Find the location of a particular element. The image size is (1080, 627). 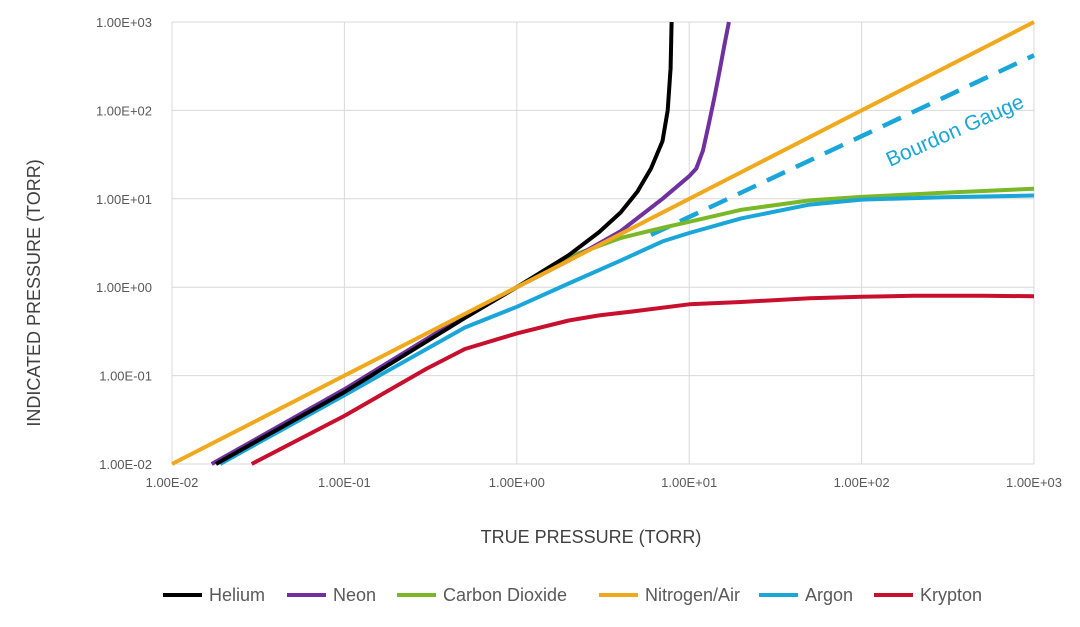

y-tick-label: 1.00E+01 is located at coordinates (124, 199).